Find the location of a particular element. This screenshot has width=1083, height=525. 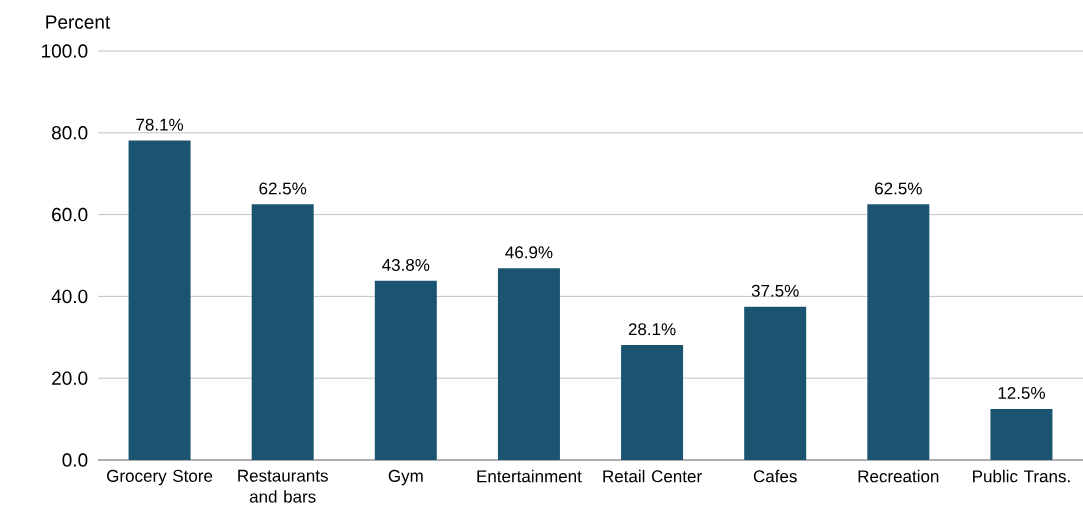

data-label: 12.5% is located at coordinates (1021, 393).